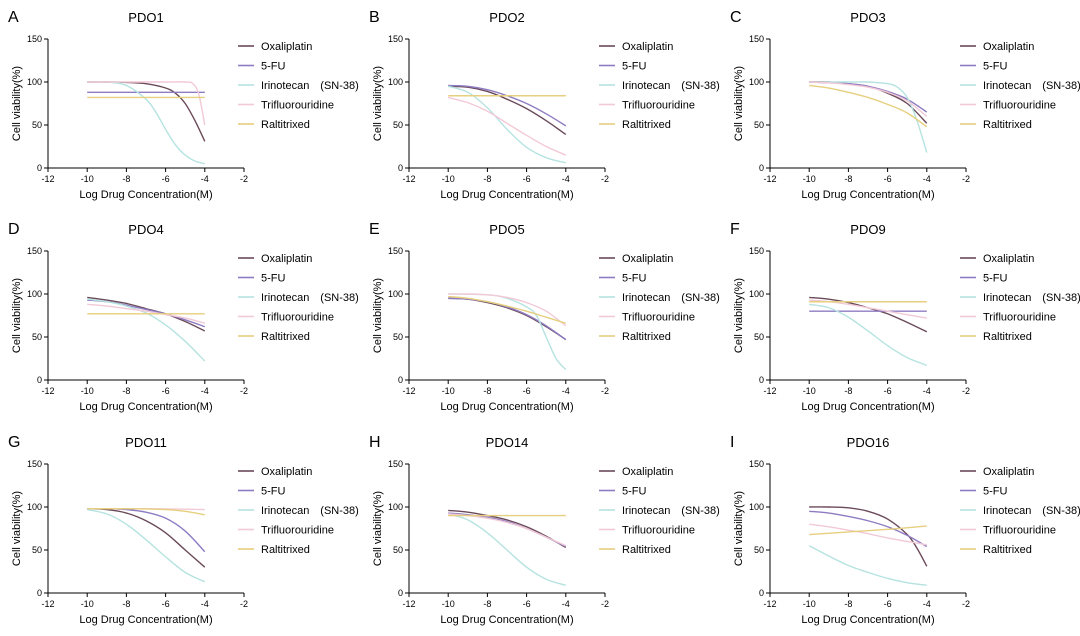 The image size is (1080, 636). I want to click on panel-title: PDO9, so click(867, 229).